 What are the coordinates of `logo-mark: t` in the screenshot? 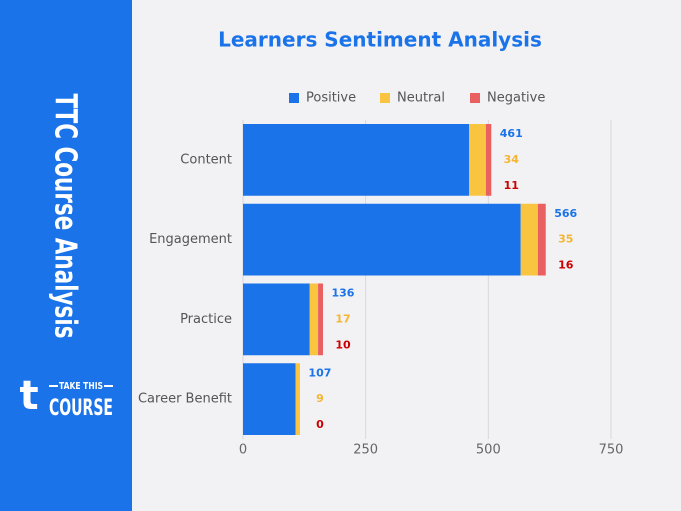 It's located at (28, 396).